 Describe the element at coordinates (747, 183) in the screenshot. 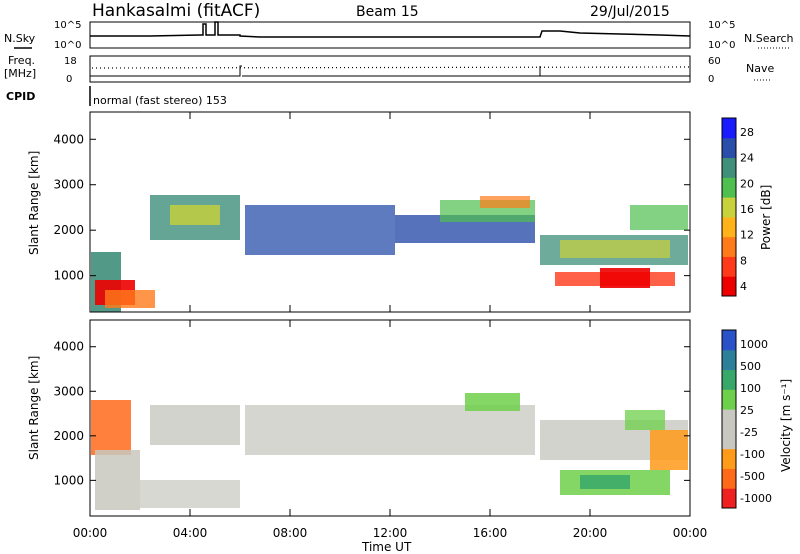

I see `power-colorbar-tick: 20` at that location.